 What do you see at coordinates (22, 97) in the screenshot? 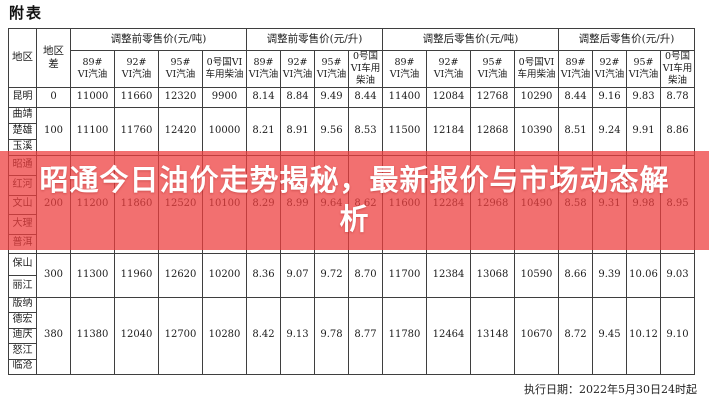
I see `region-cell: 昆明` at bounding box center [22, 97].